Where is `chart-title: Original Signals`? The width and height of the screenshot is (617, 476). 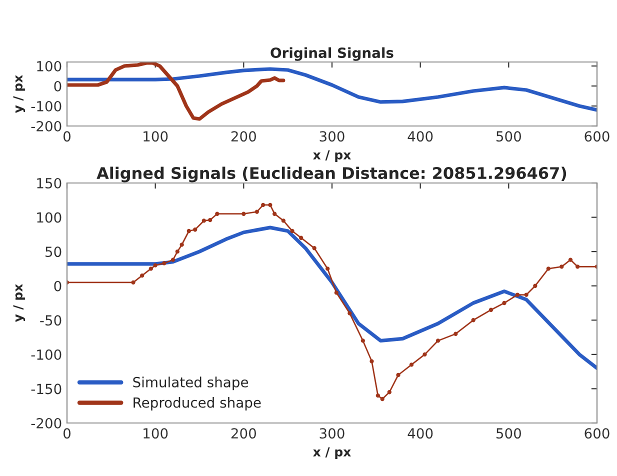
chart-title: Original Signals is located at coordinates (332, 54).